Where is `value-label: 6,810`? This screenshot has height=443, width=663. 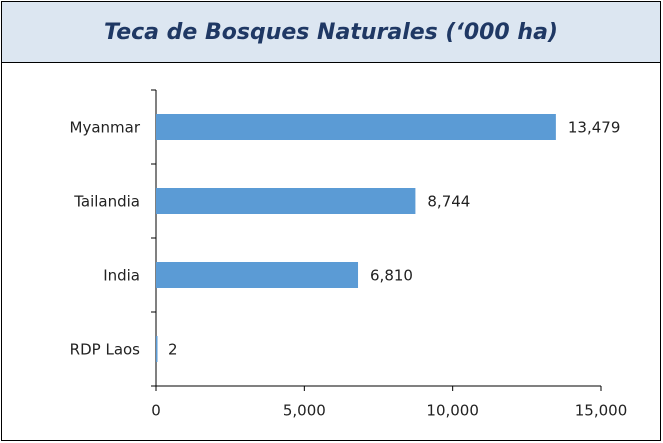
value-label: 6,810 is located at coordinates (391, 276).